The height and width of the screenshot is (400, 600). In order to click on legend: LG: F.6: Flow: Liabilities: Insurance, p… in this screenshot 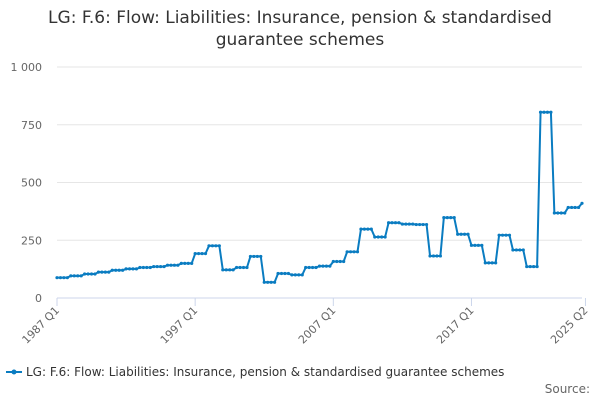, I will do `click(255, 372)`.